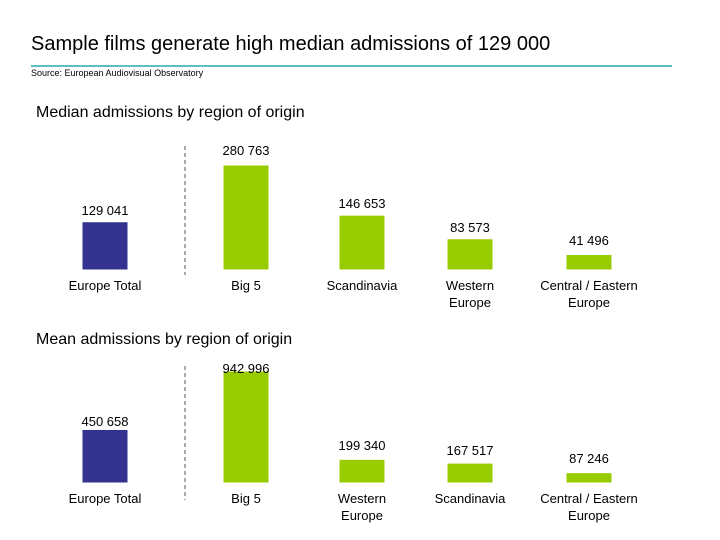 The width and height of the screenshot is (720, 540). Describe the element at coordinates (105, 210) in the screenshot. I see `median-value-label-0: 129 041` at that location.